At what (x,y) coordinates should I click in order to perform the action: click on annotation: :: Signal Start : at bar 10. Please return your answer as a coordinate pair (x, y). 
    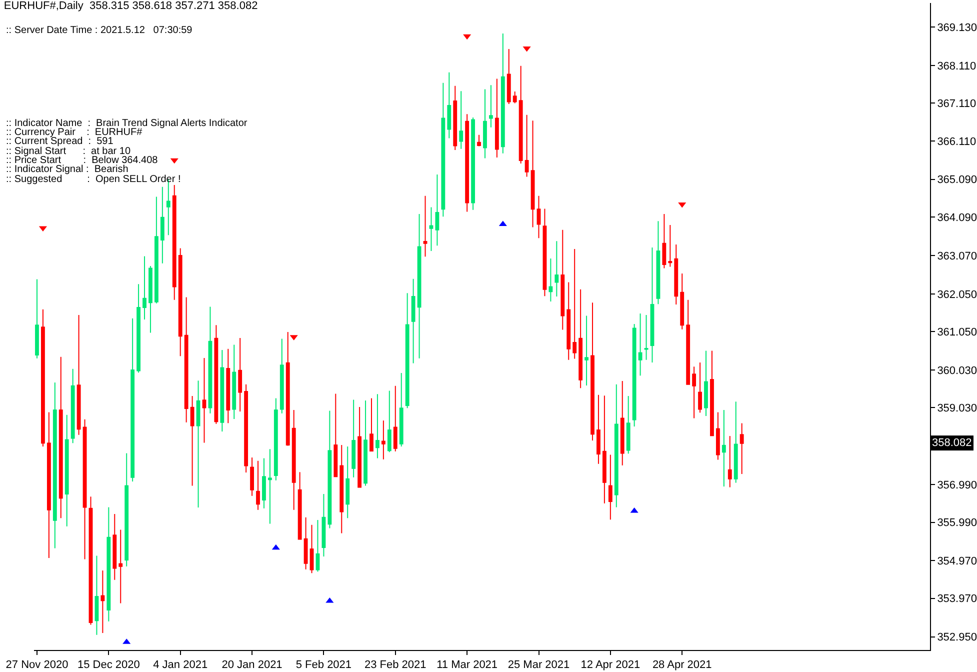
    Looking at the image, I should click on (68, 151).